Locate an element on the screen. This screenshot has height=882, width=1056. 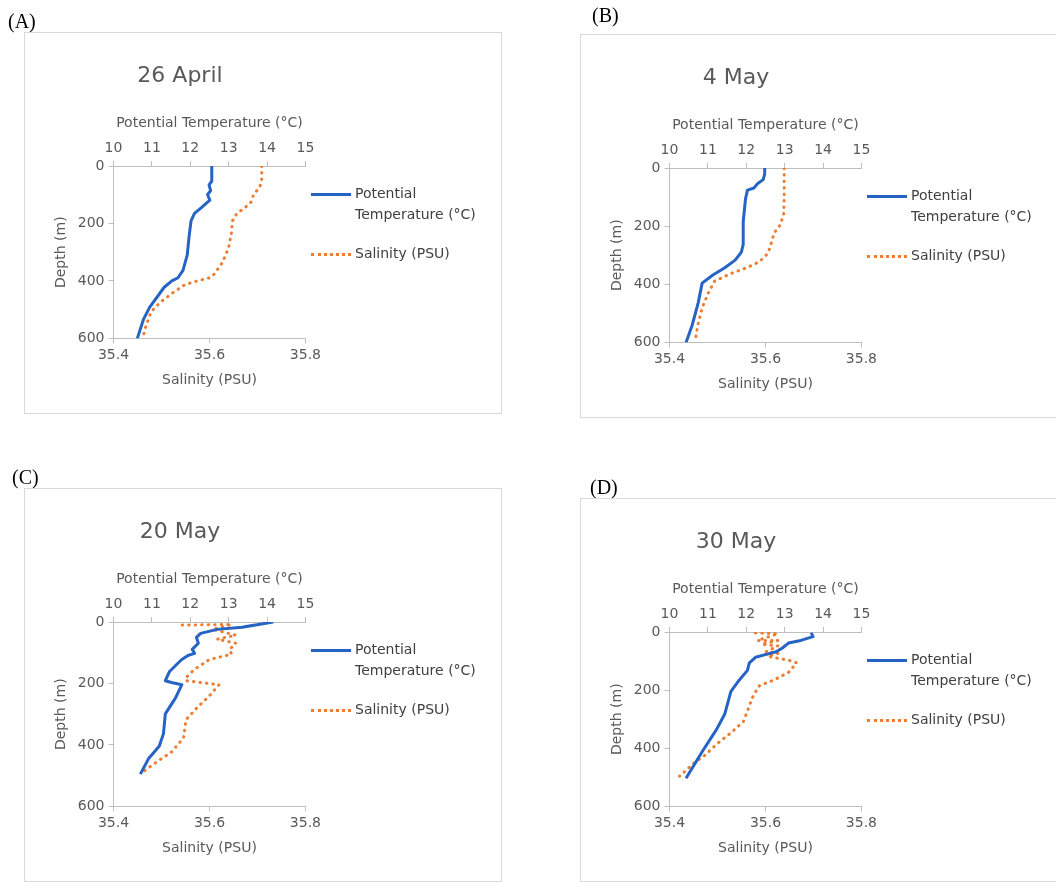
text: (D) is located at coordinates (604, 487).